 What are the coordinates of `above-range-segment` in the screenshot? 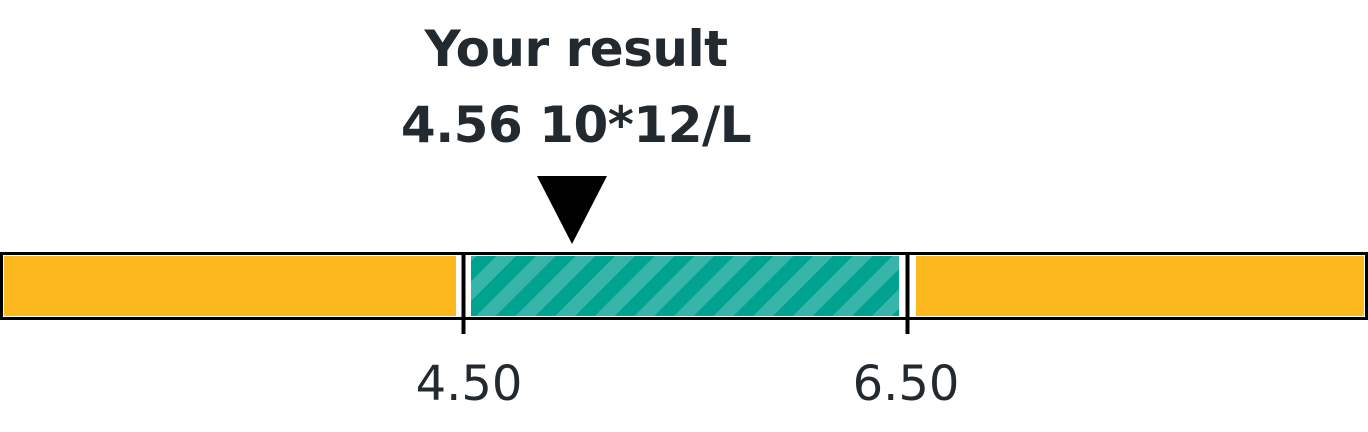 It's located at (1140, 286).